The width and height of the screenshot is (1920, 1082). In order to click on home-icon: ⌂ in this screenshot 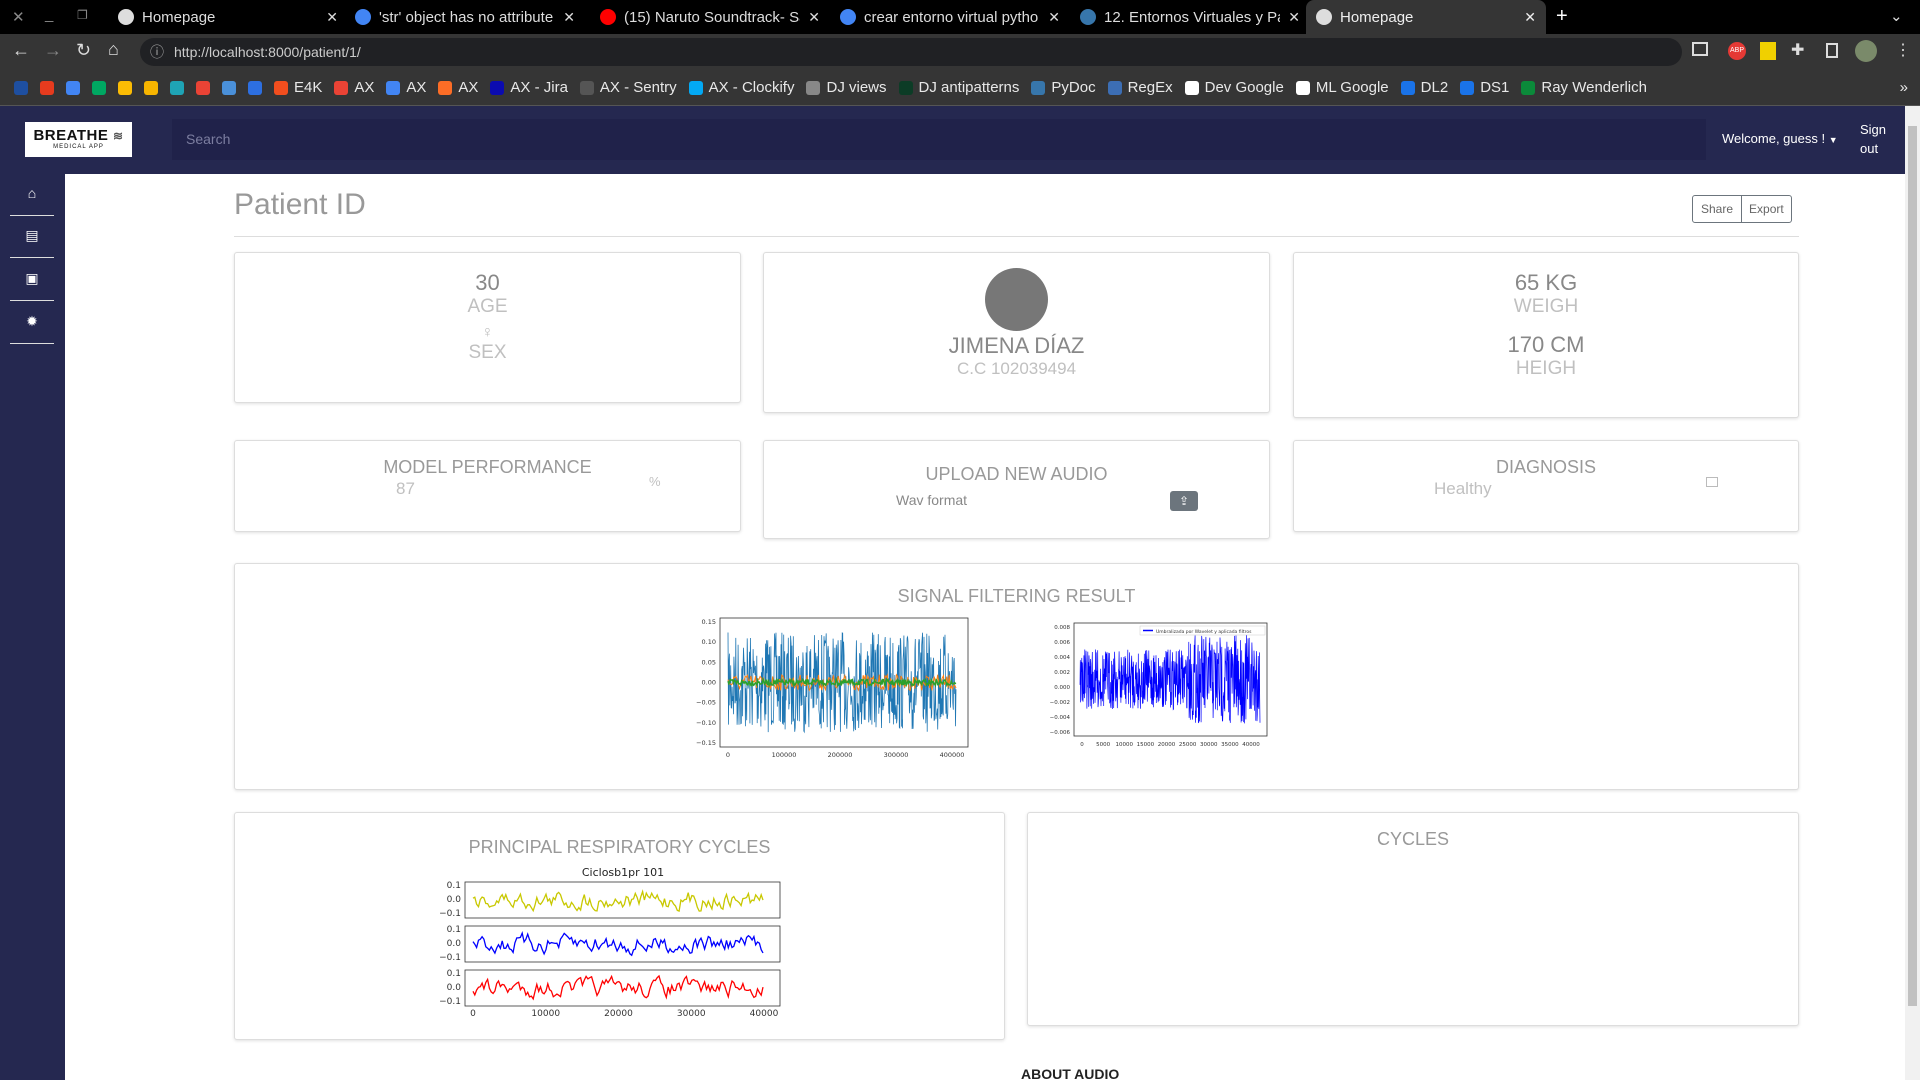, I will do `click(113, 49)`.